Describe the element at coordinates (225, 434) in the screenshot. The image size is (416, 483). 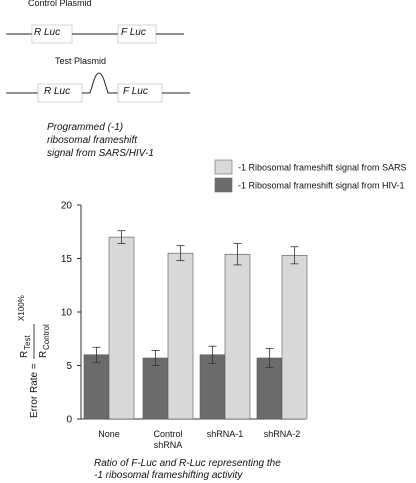
I see `x-category-label: shRNA-1` at that location.